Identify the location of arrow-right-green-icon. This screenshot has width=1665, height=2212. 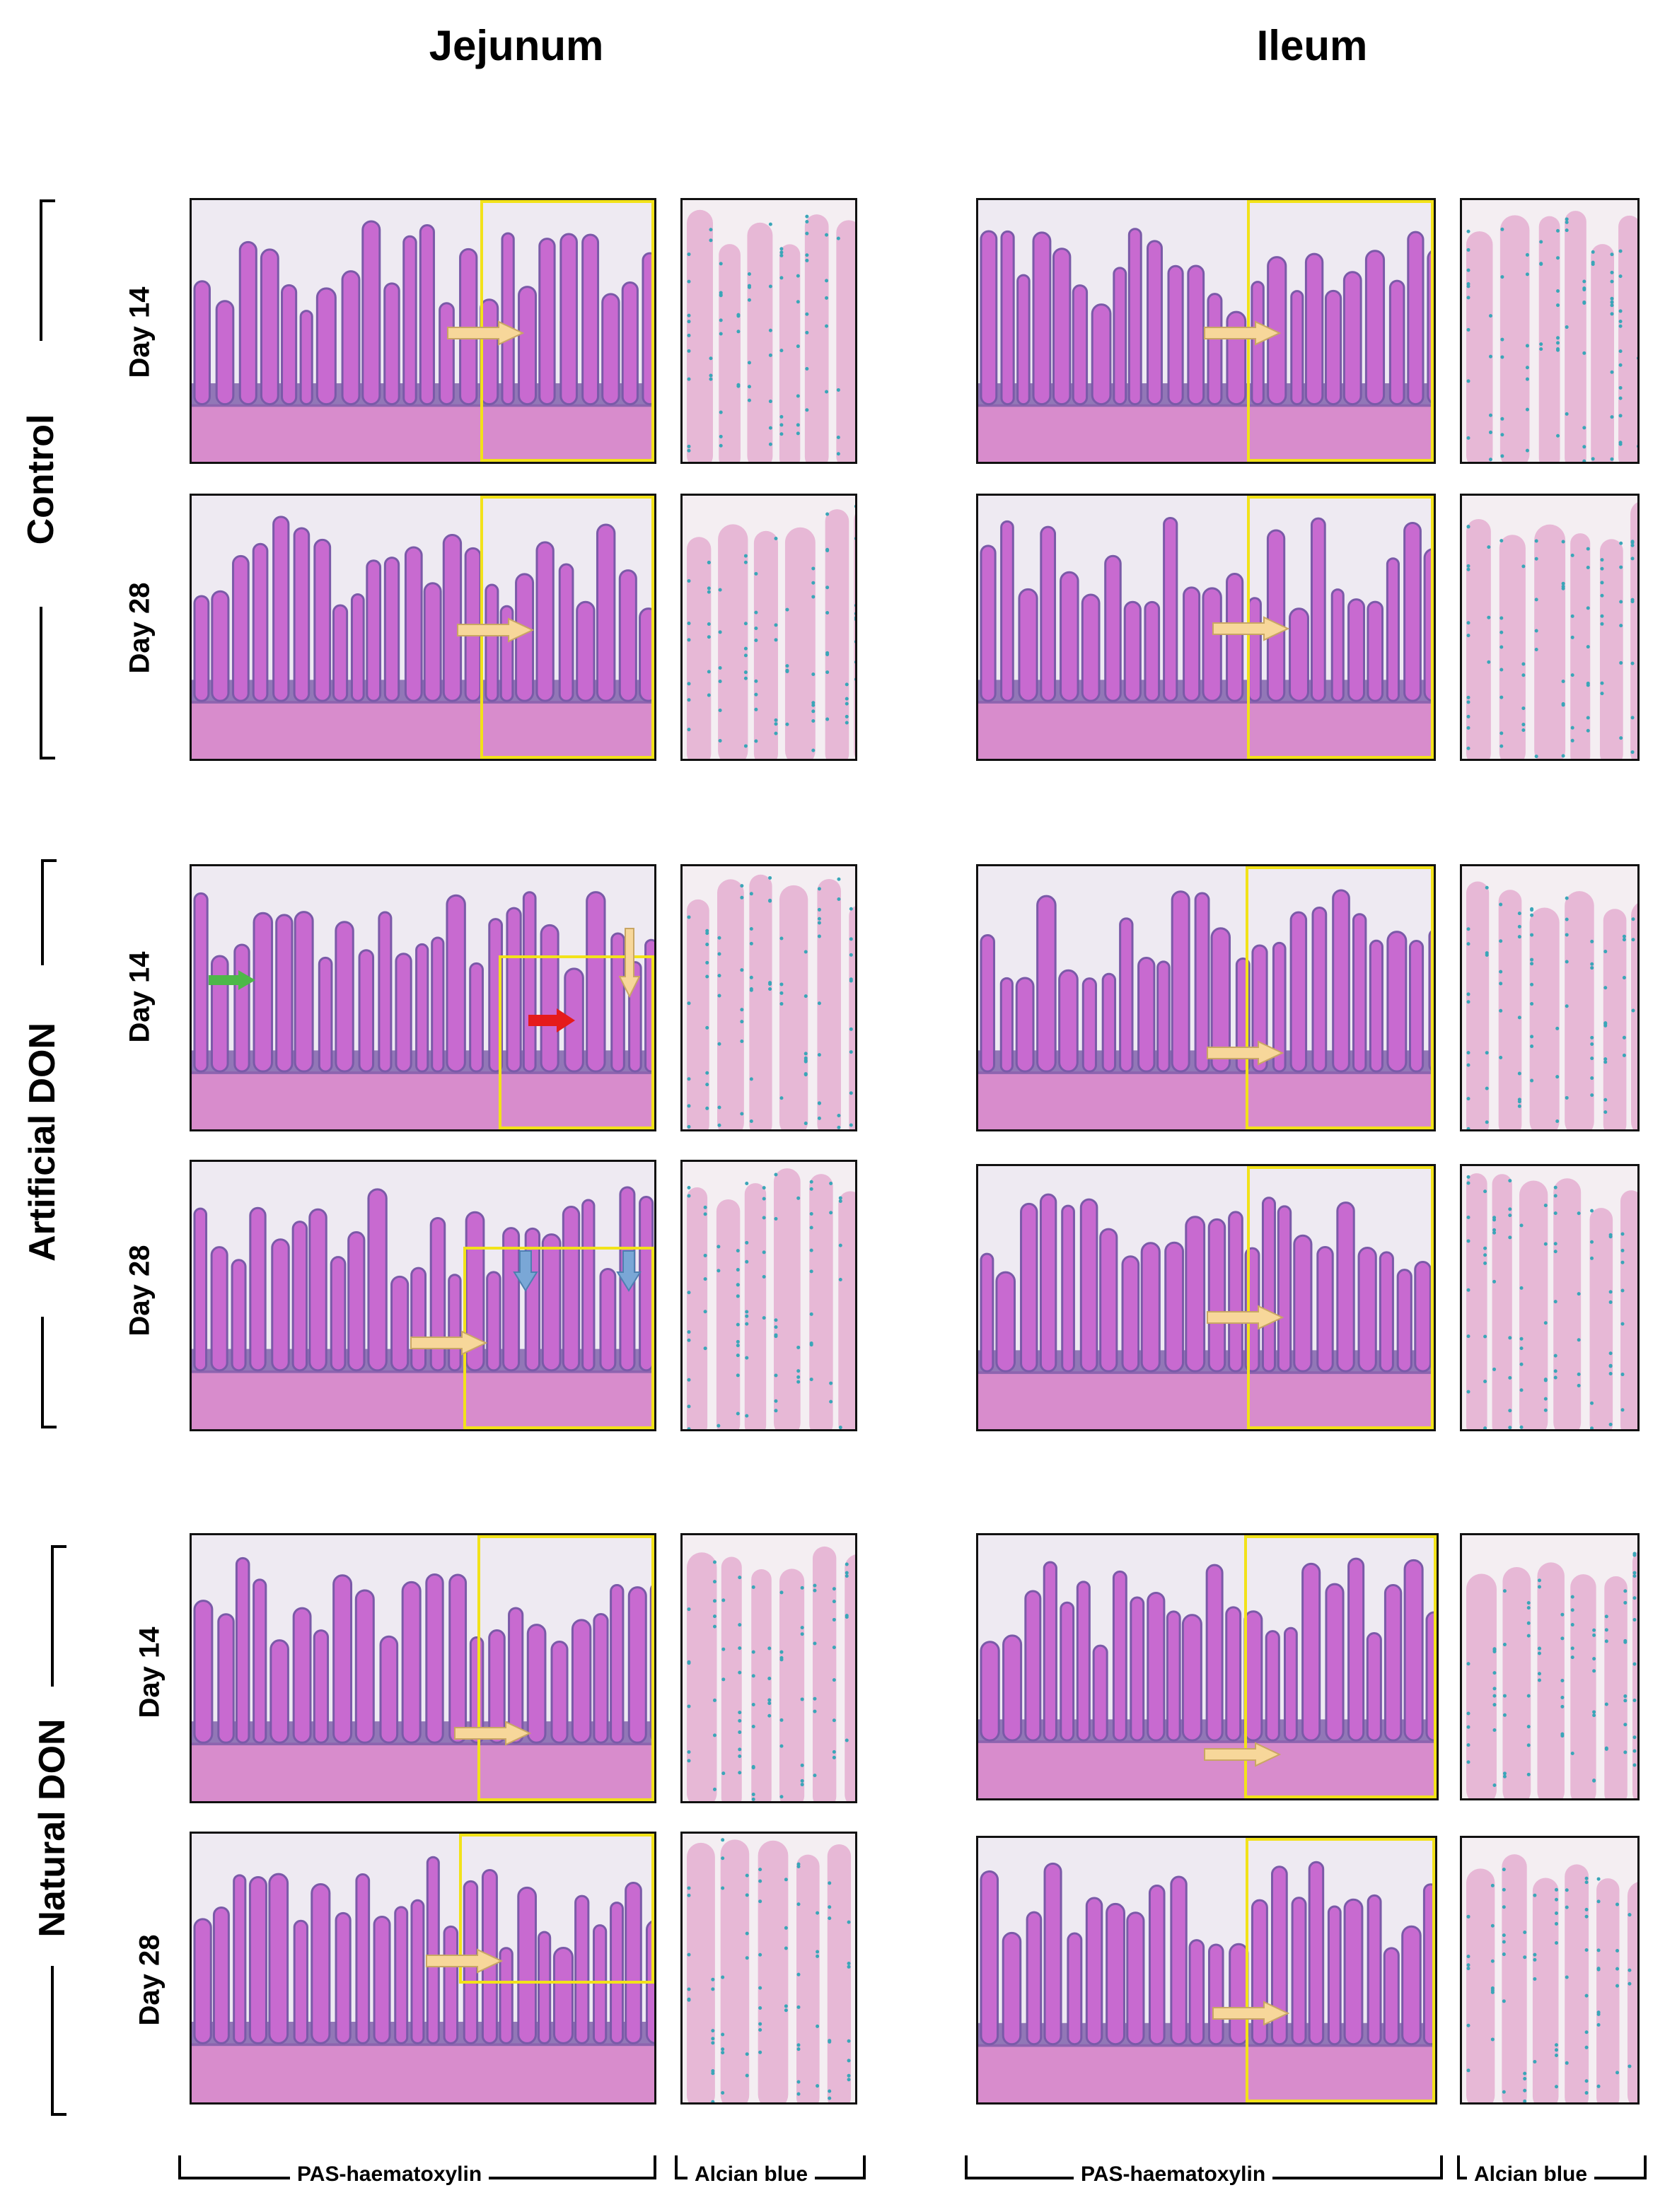
(232, 980).